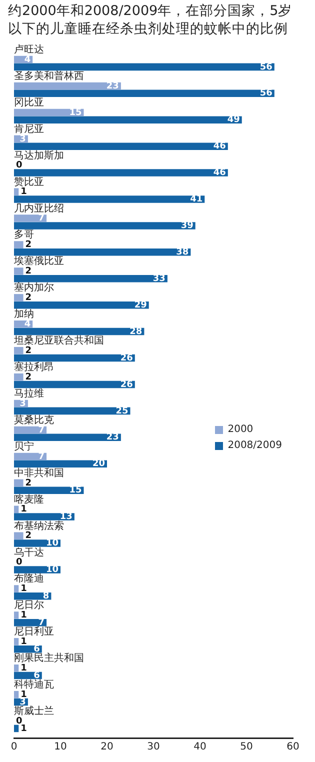 The width and height of the screenshot is (315, 762). What do you see at coordinates (24, 234) in the screenshot?
I see `y-tick-label: 多哥` at bounding box center [24, 234].